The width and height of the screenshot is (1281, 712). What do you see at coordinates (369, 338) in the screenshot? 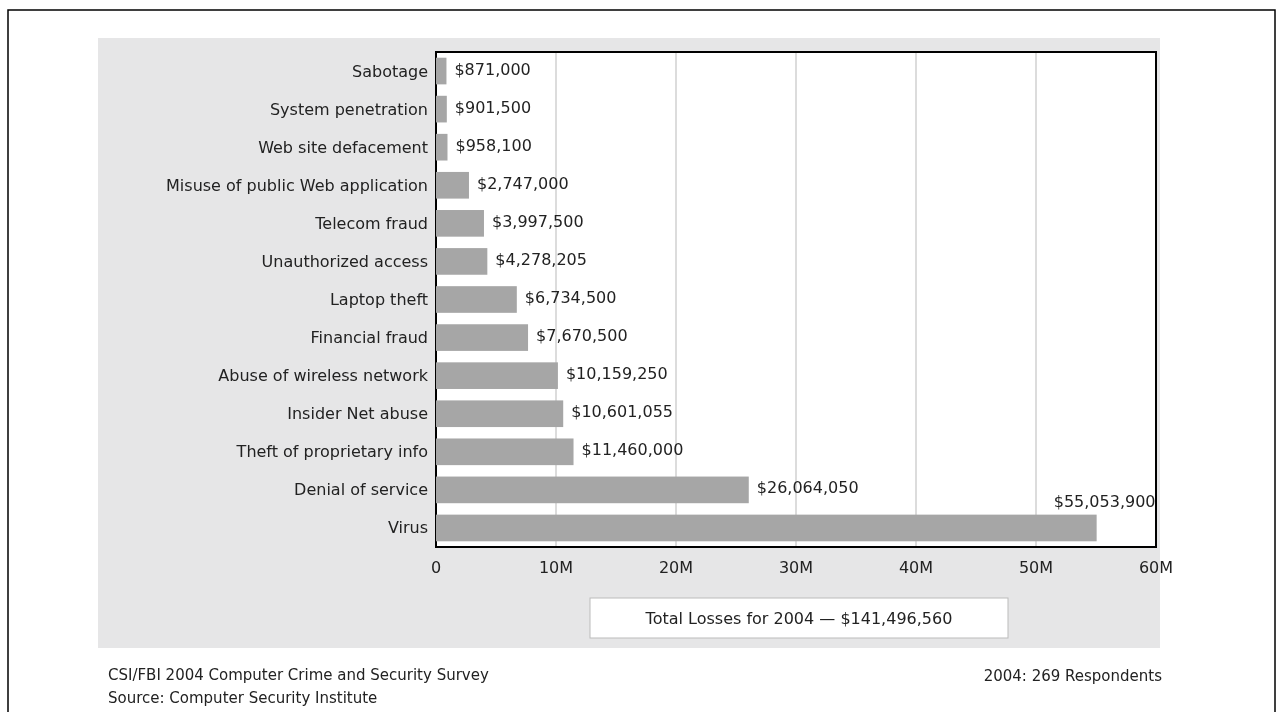
I see `y-tick-label: Financial fraud` at bounding box center [369, 338].